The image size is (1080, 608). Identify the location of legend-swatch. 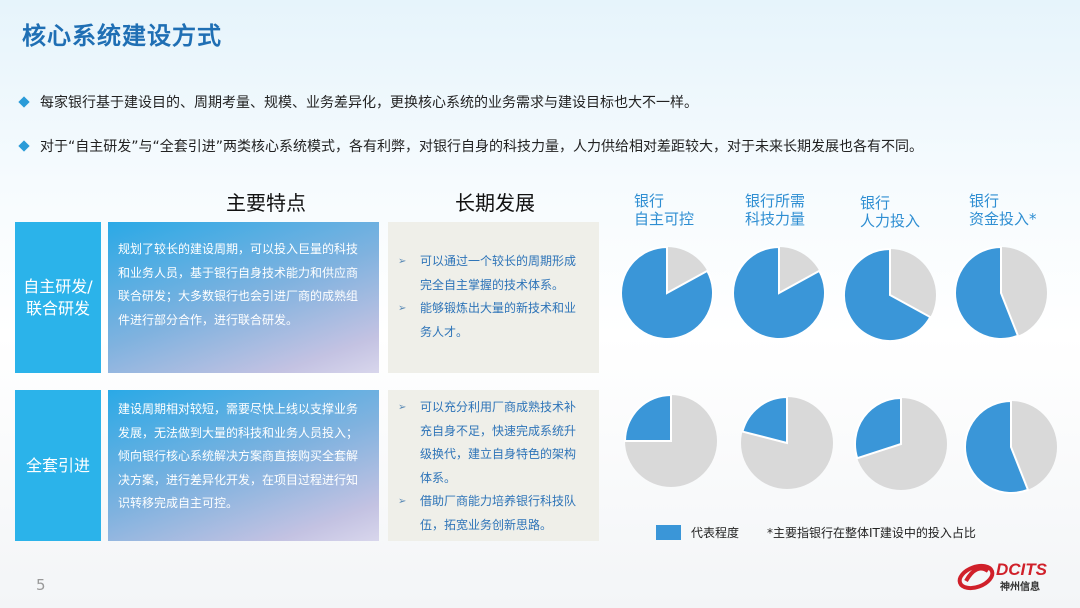
(668, 532).